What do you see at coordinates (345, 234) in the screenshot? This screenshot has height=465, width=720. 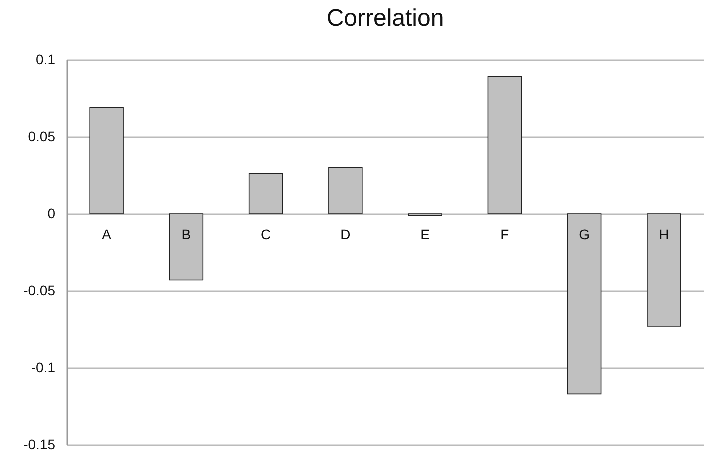 I see `x-tick-label: D` at bounding box center [345, 234].